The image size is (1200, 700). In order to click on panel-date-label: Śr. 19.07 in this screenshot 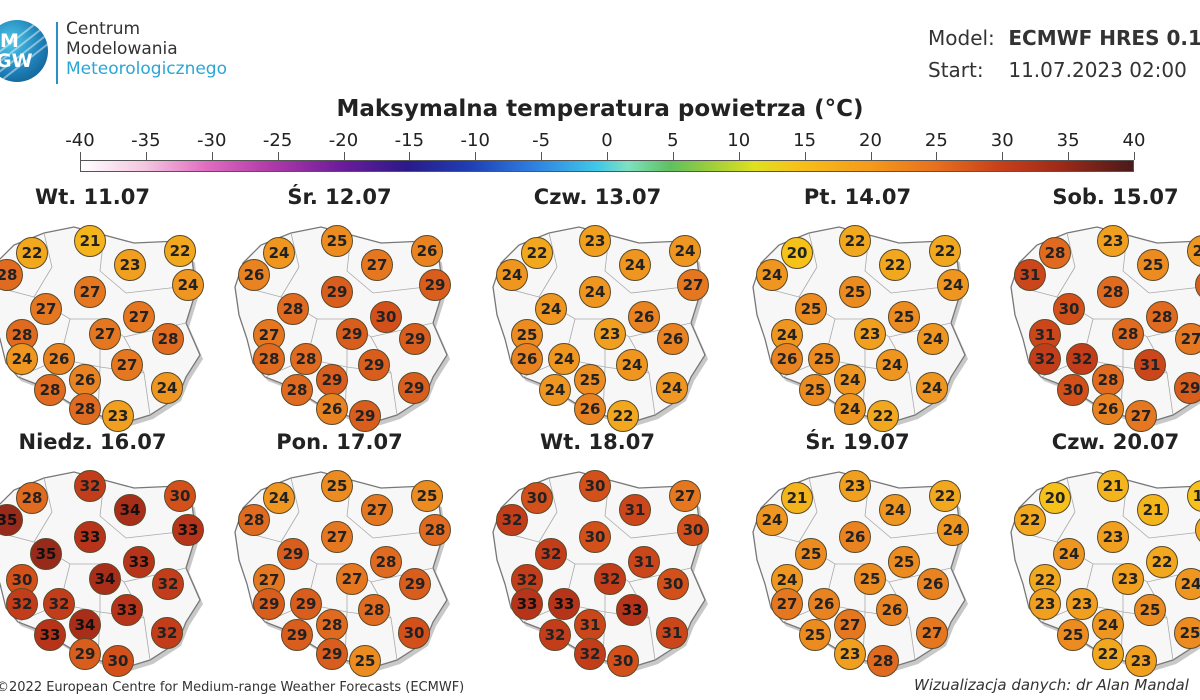, I will do `click(857, 442)`.